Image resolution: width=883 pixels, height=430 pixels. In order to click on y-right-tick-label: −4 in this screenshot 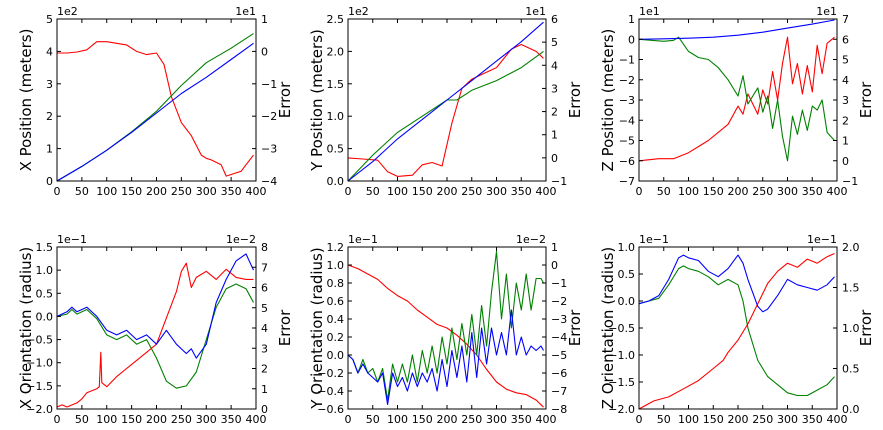, I will do `click(559, 337)`.